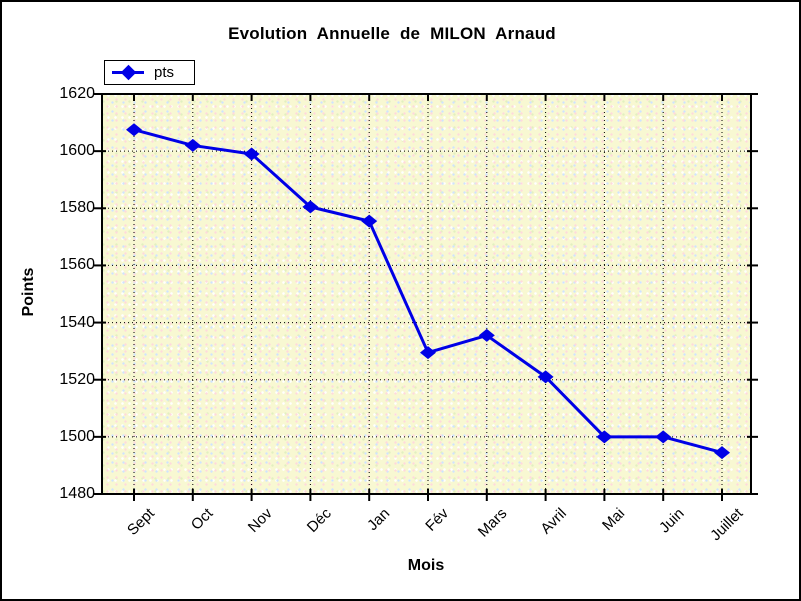 The image size is (801, 601). I want to click on data-point-Fév, so click(428, 353).